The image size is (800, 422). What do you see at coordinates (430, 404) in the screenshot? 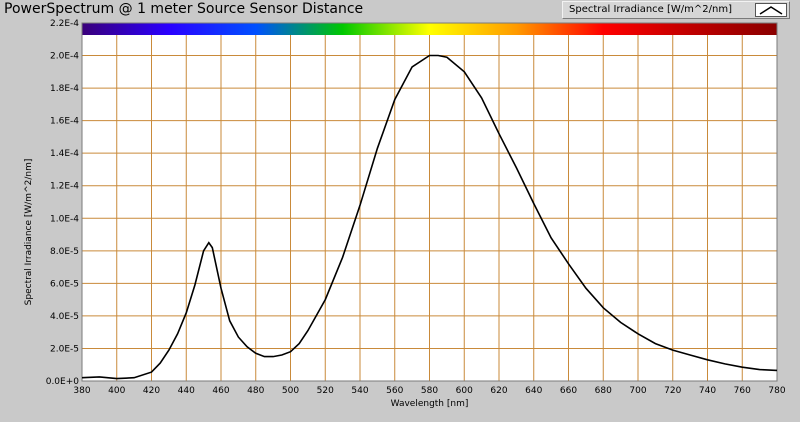
I see `x-axis-label: Wavelength [nm]` at bounding box center [430, 404].